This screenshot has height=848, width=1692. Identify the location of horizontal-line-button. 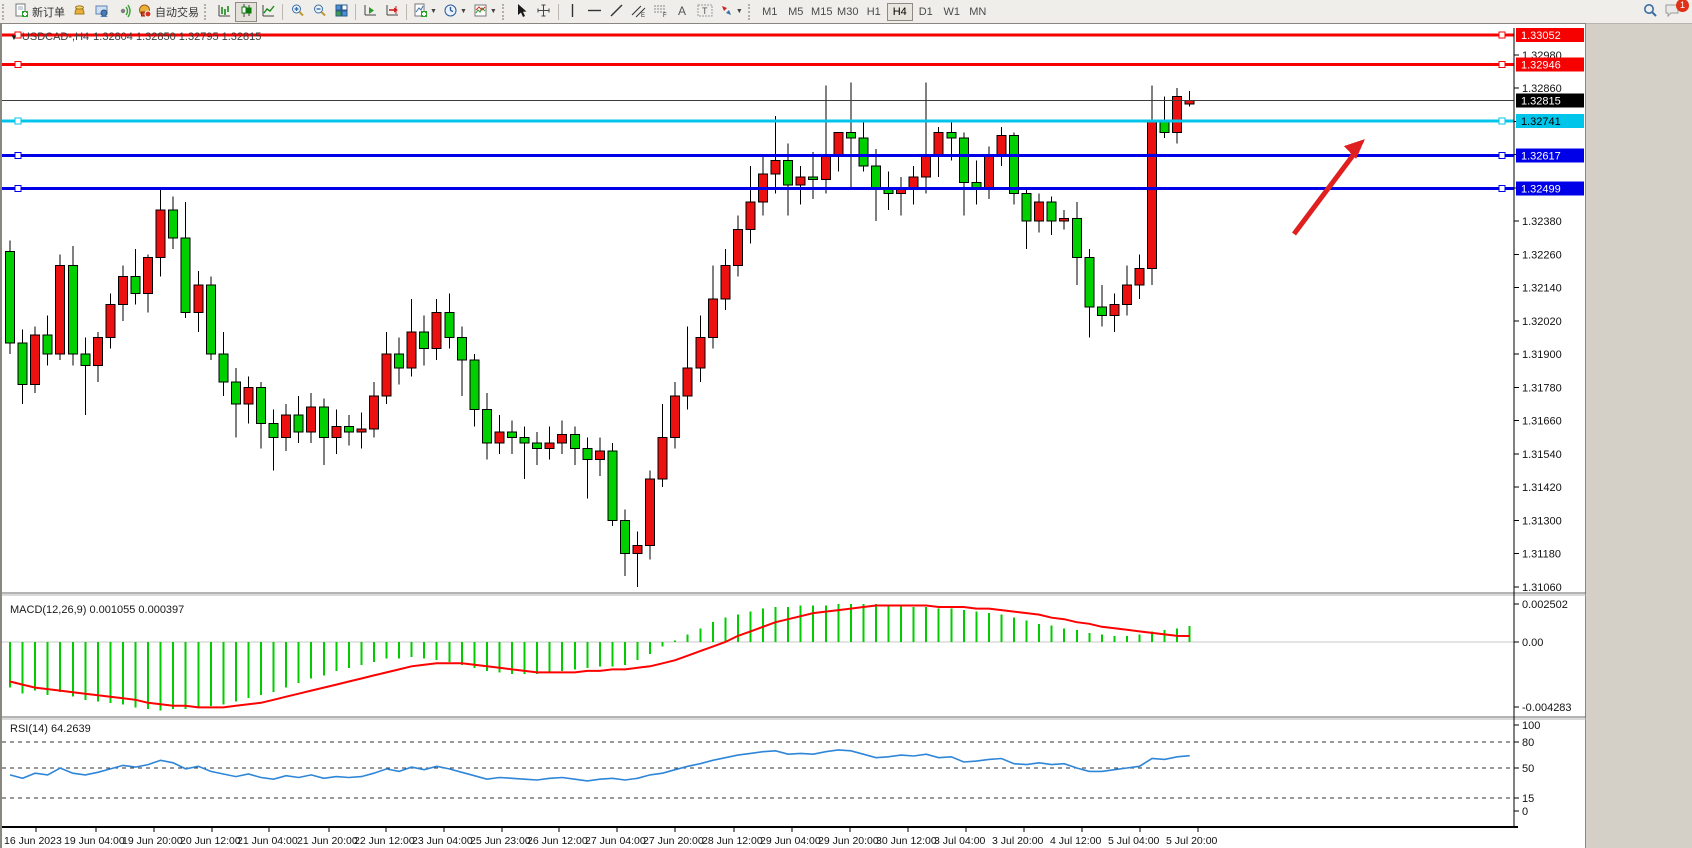
(595, 12).